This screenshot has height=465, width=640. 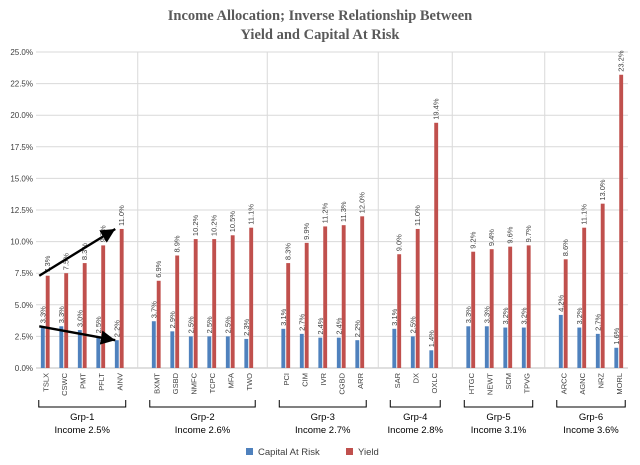 What do you see at coordinates (21, 210) in the screenshot?
I see `y-tick-label: 12.5%` at bounding box center [21, 210].